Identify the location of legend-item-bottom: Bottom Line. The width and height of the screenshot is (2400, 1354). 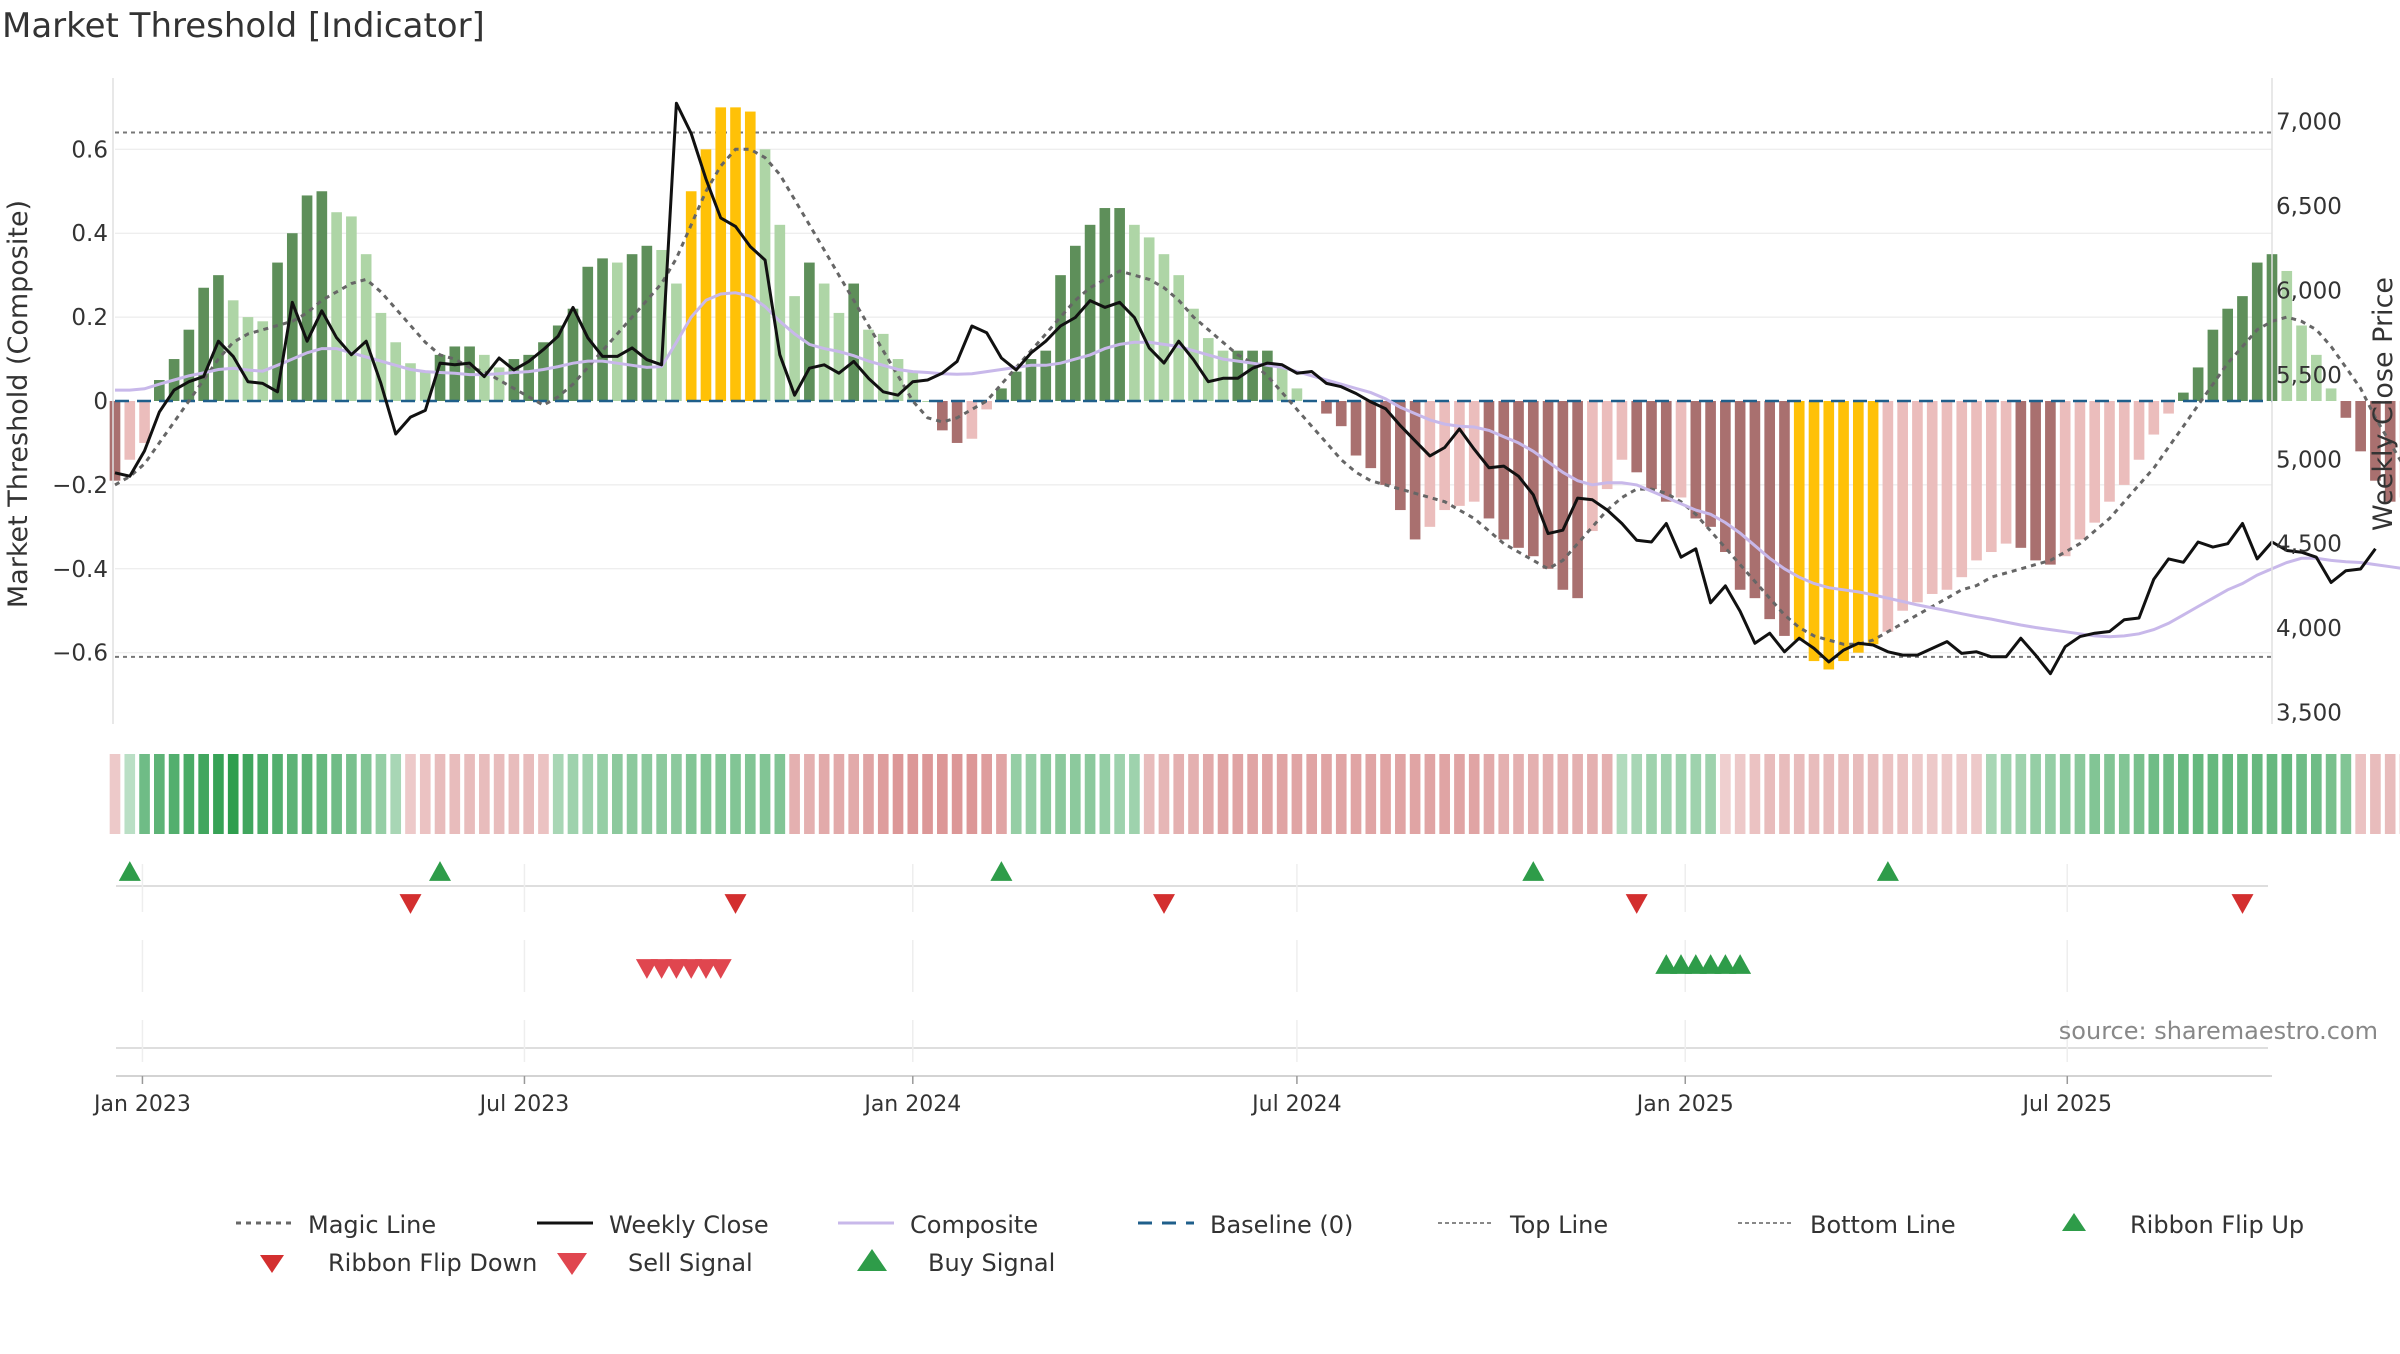
(1847, 1225).